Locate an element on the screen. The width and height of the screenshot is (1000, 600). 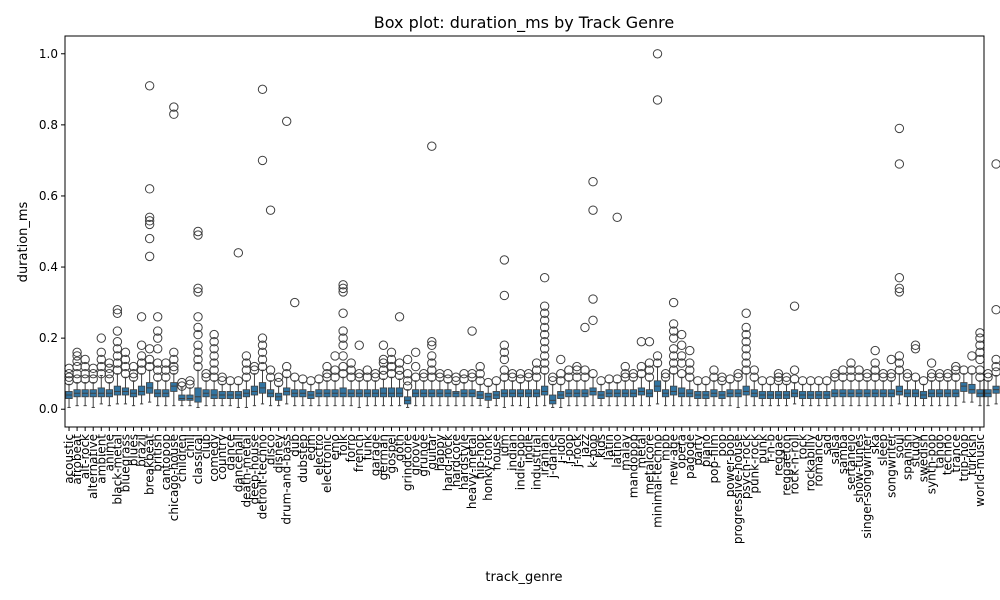
x-tick-label: j-rock is located at coordinates (577, 451).